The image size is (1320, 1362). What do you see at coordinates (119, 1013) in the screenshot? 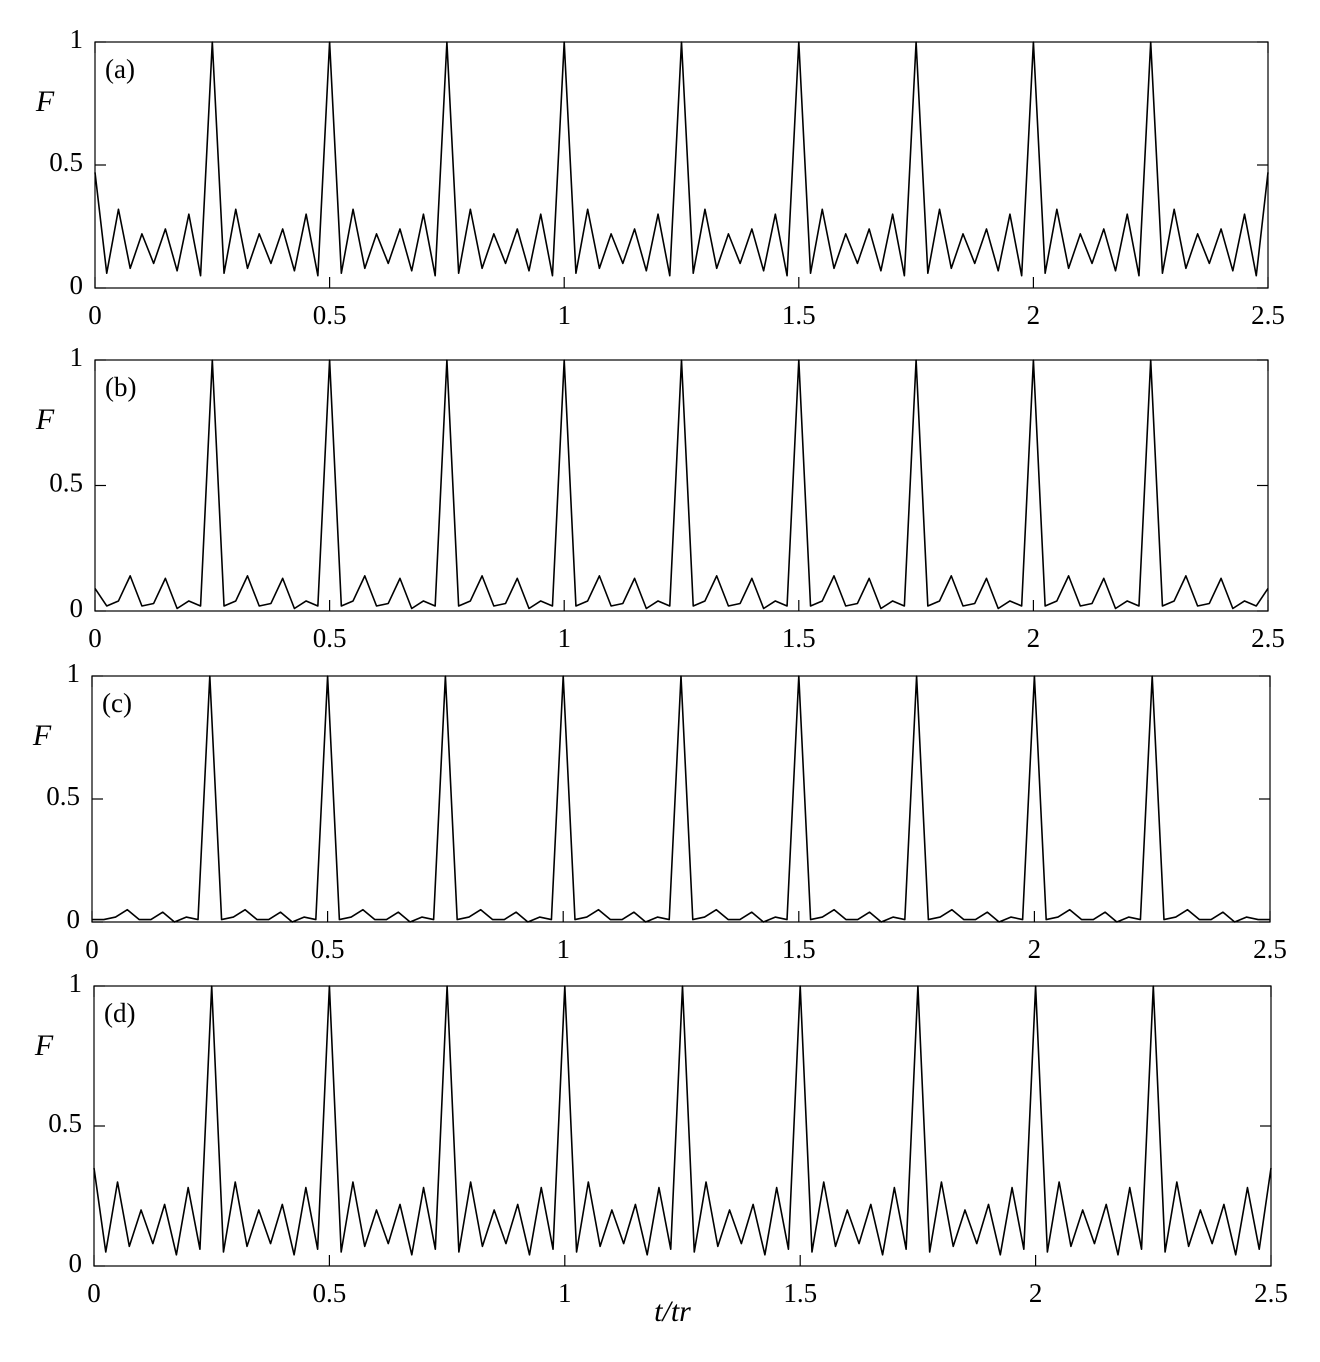
I see `panel-label: (d)` at bounding box center [119, 1013].